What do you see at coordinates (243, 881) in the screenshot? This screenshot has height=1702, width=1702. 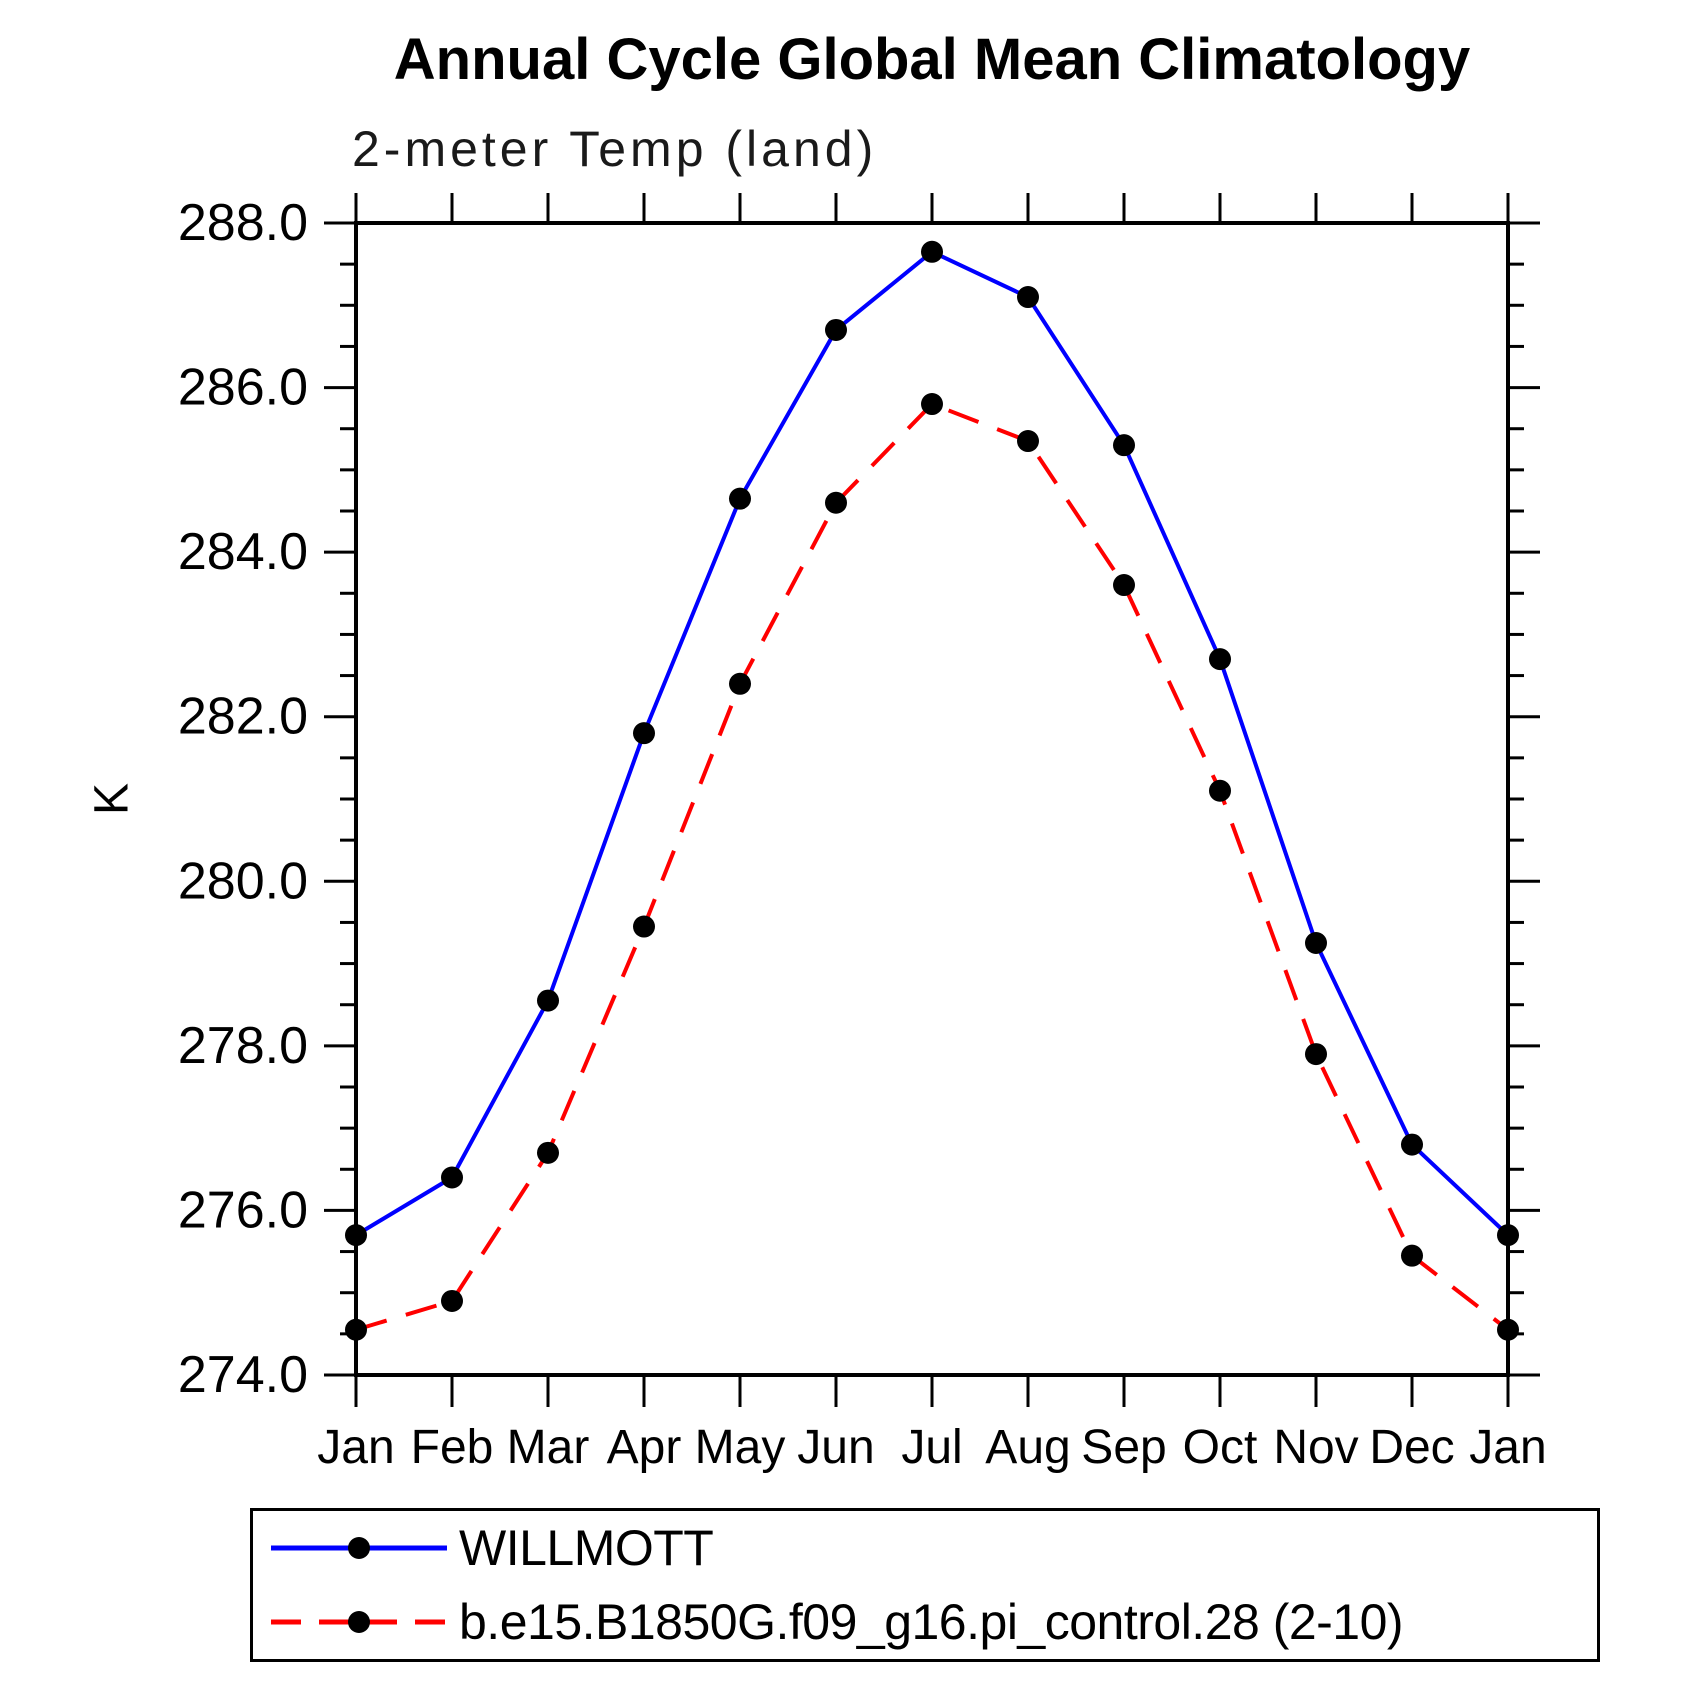 I see `y-tick-label: 280.0` at bounding box center [243, 881].